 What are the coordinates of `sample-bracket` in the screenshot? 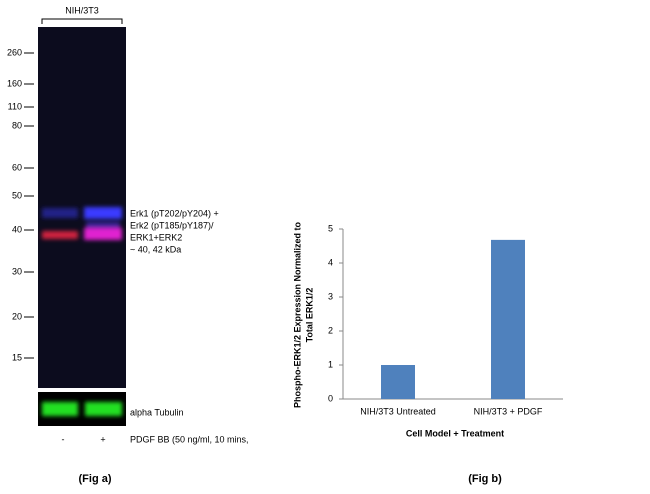 It's located at (82, 21).